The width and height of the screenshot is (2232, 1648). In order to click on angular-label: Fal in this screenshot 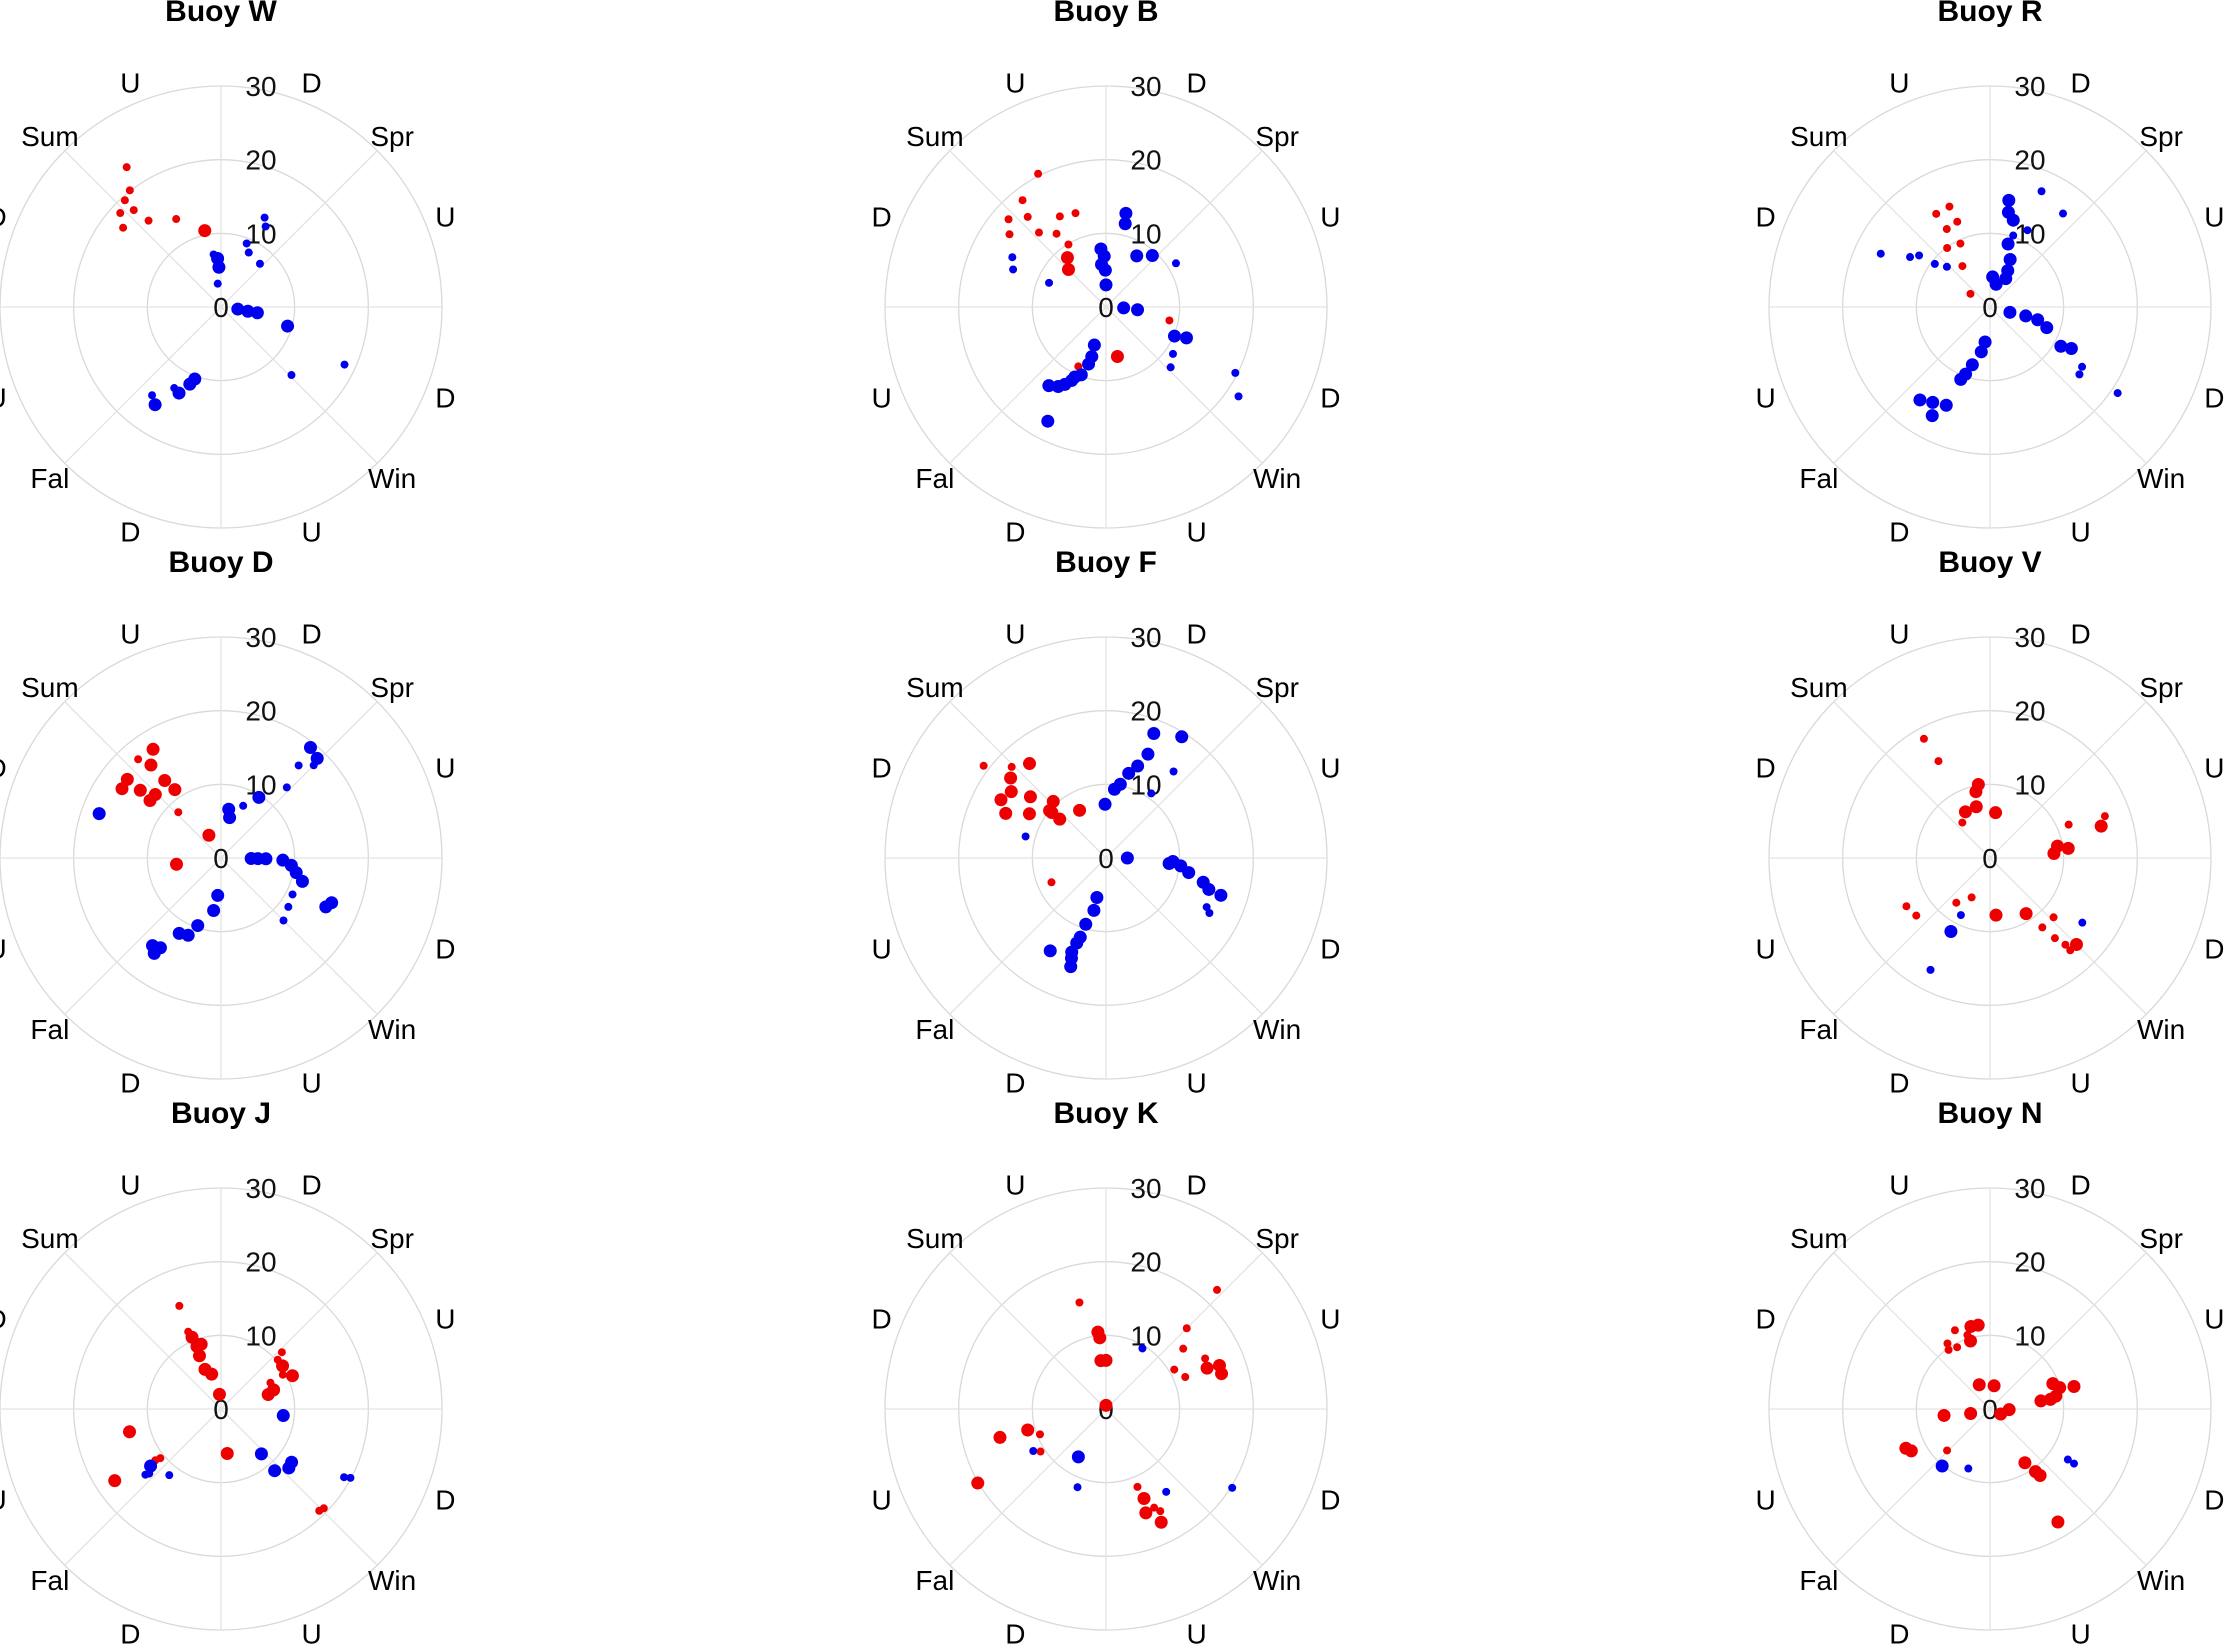, I will do `click(934, 478)`.